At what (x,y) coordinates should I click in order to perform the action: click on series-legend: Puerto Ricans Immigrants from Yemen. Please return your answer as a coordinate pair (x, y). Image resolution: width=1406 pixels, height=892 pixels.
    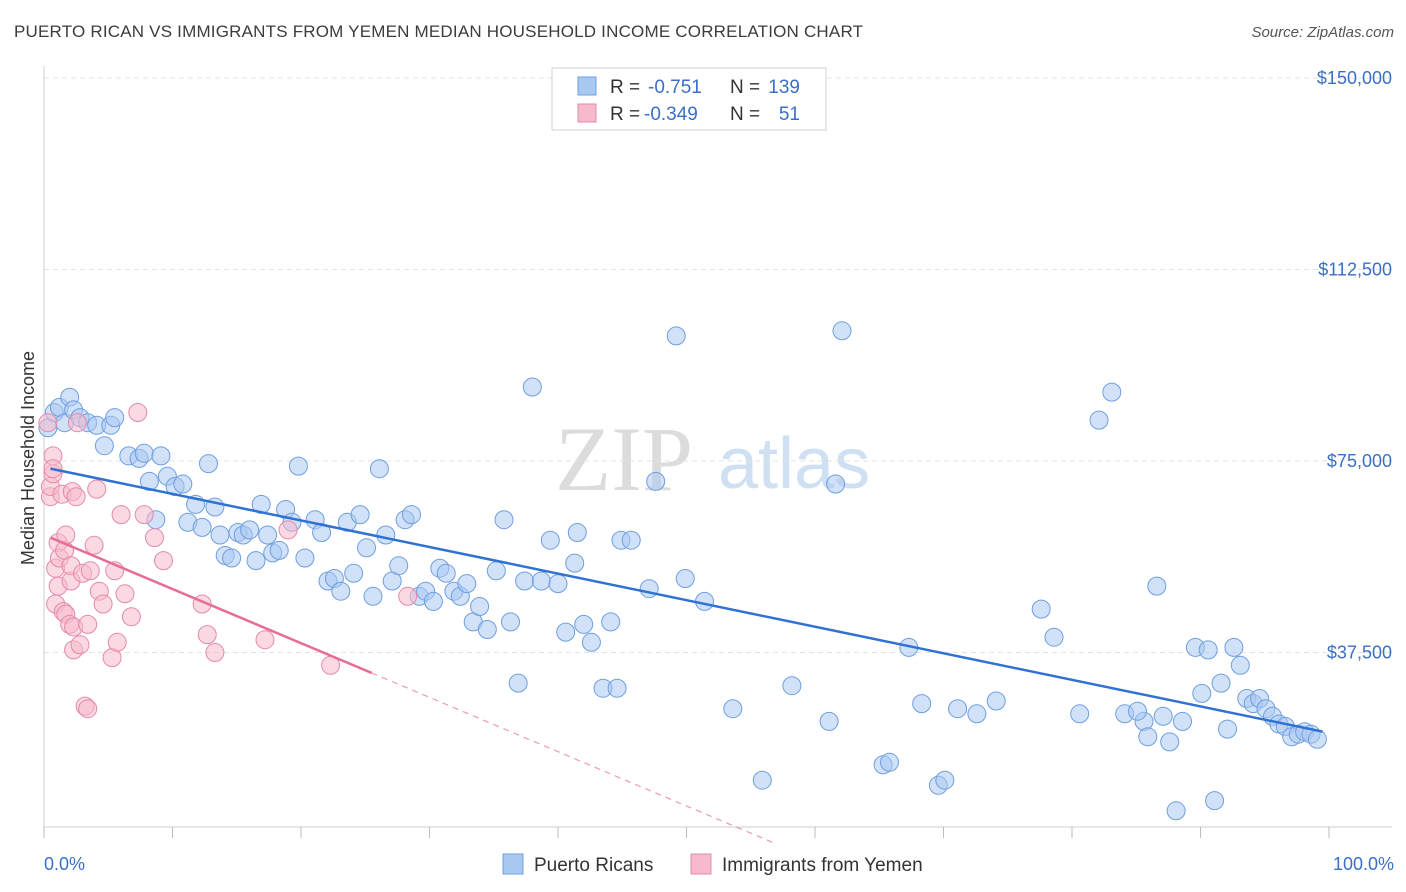
    Looking at the image, I should click on (712, 864).